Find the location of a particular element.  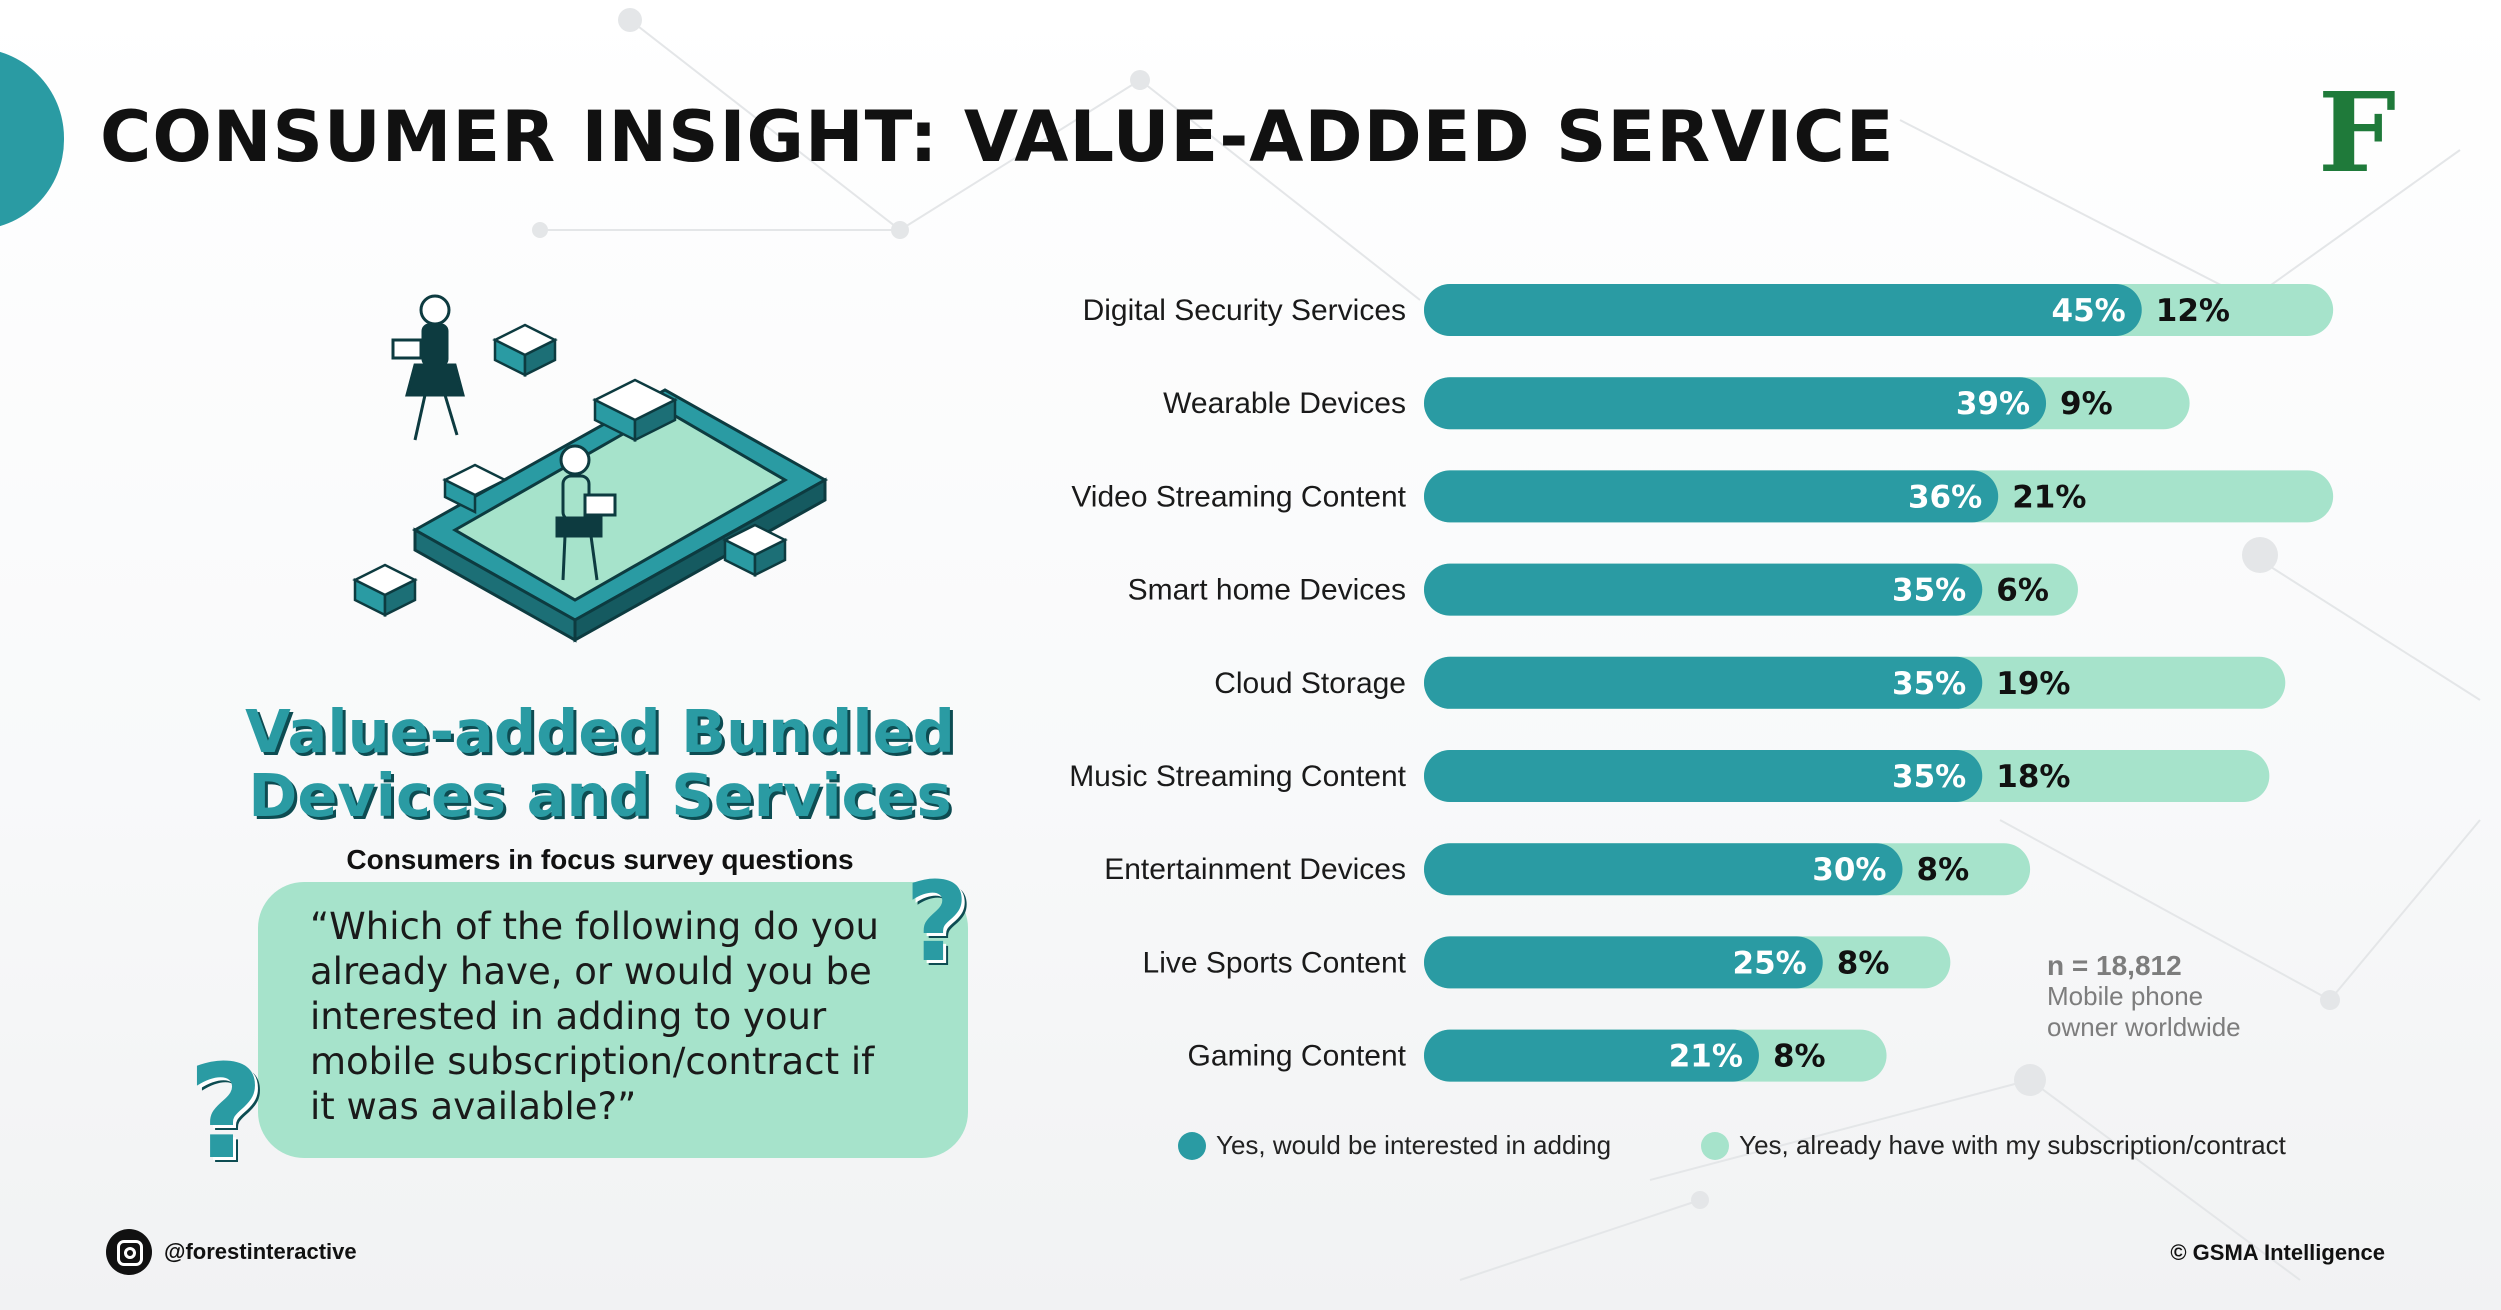

social-handle: @forestinteractive is located at coordinates (231, 1252).